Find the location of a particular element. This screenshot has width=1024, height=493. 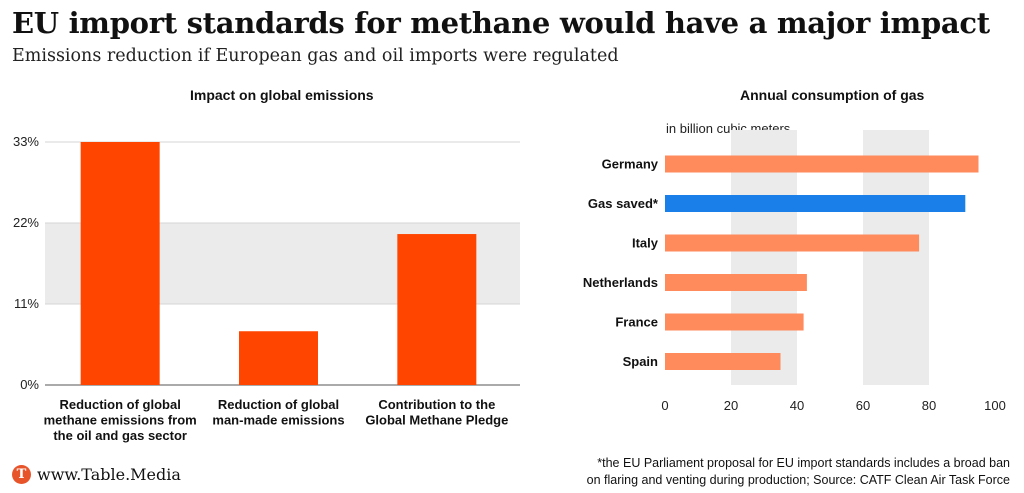

x-category-label: the oil and gas sector is located at coordinates (120, 435).